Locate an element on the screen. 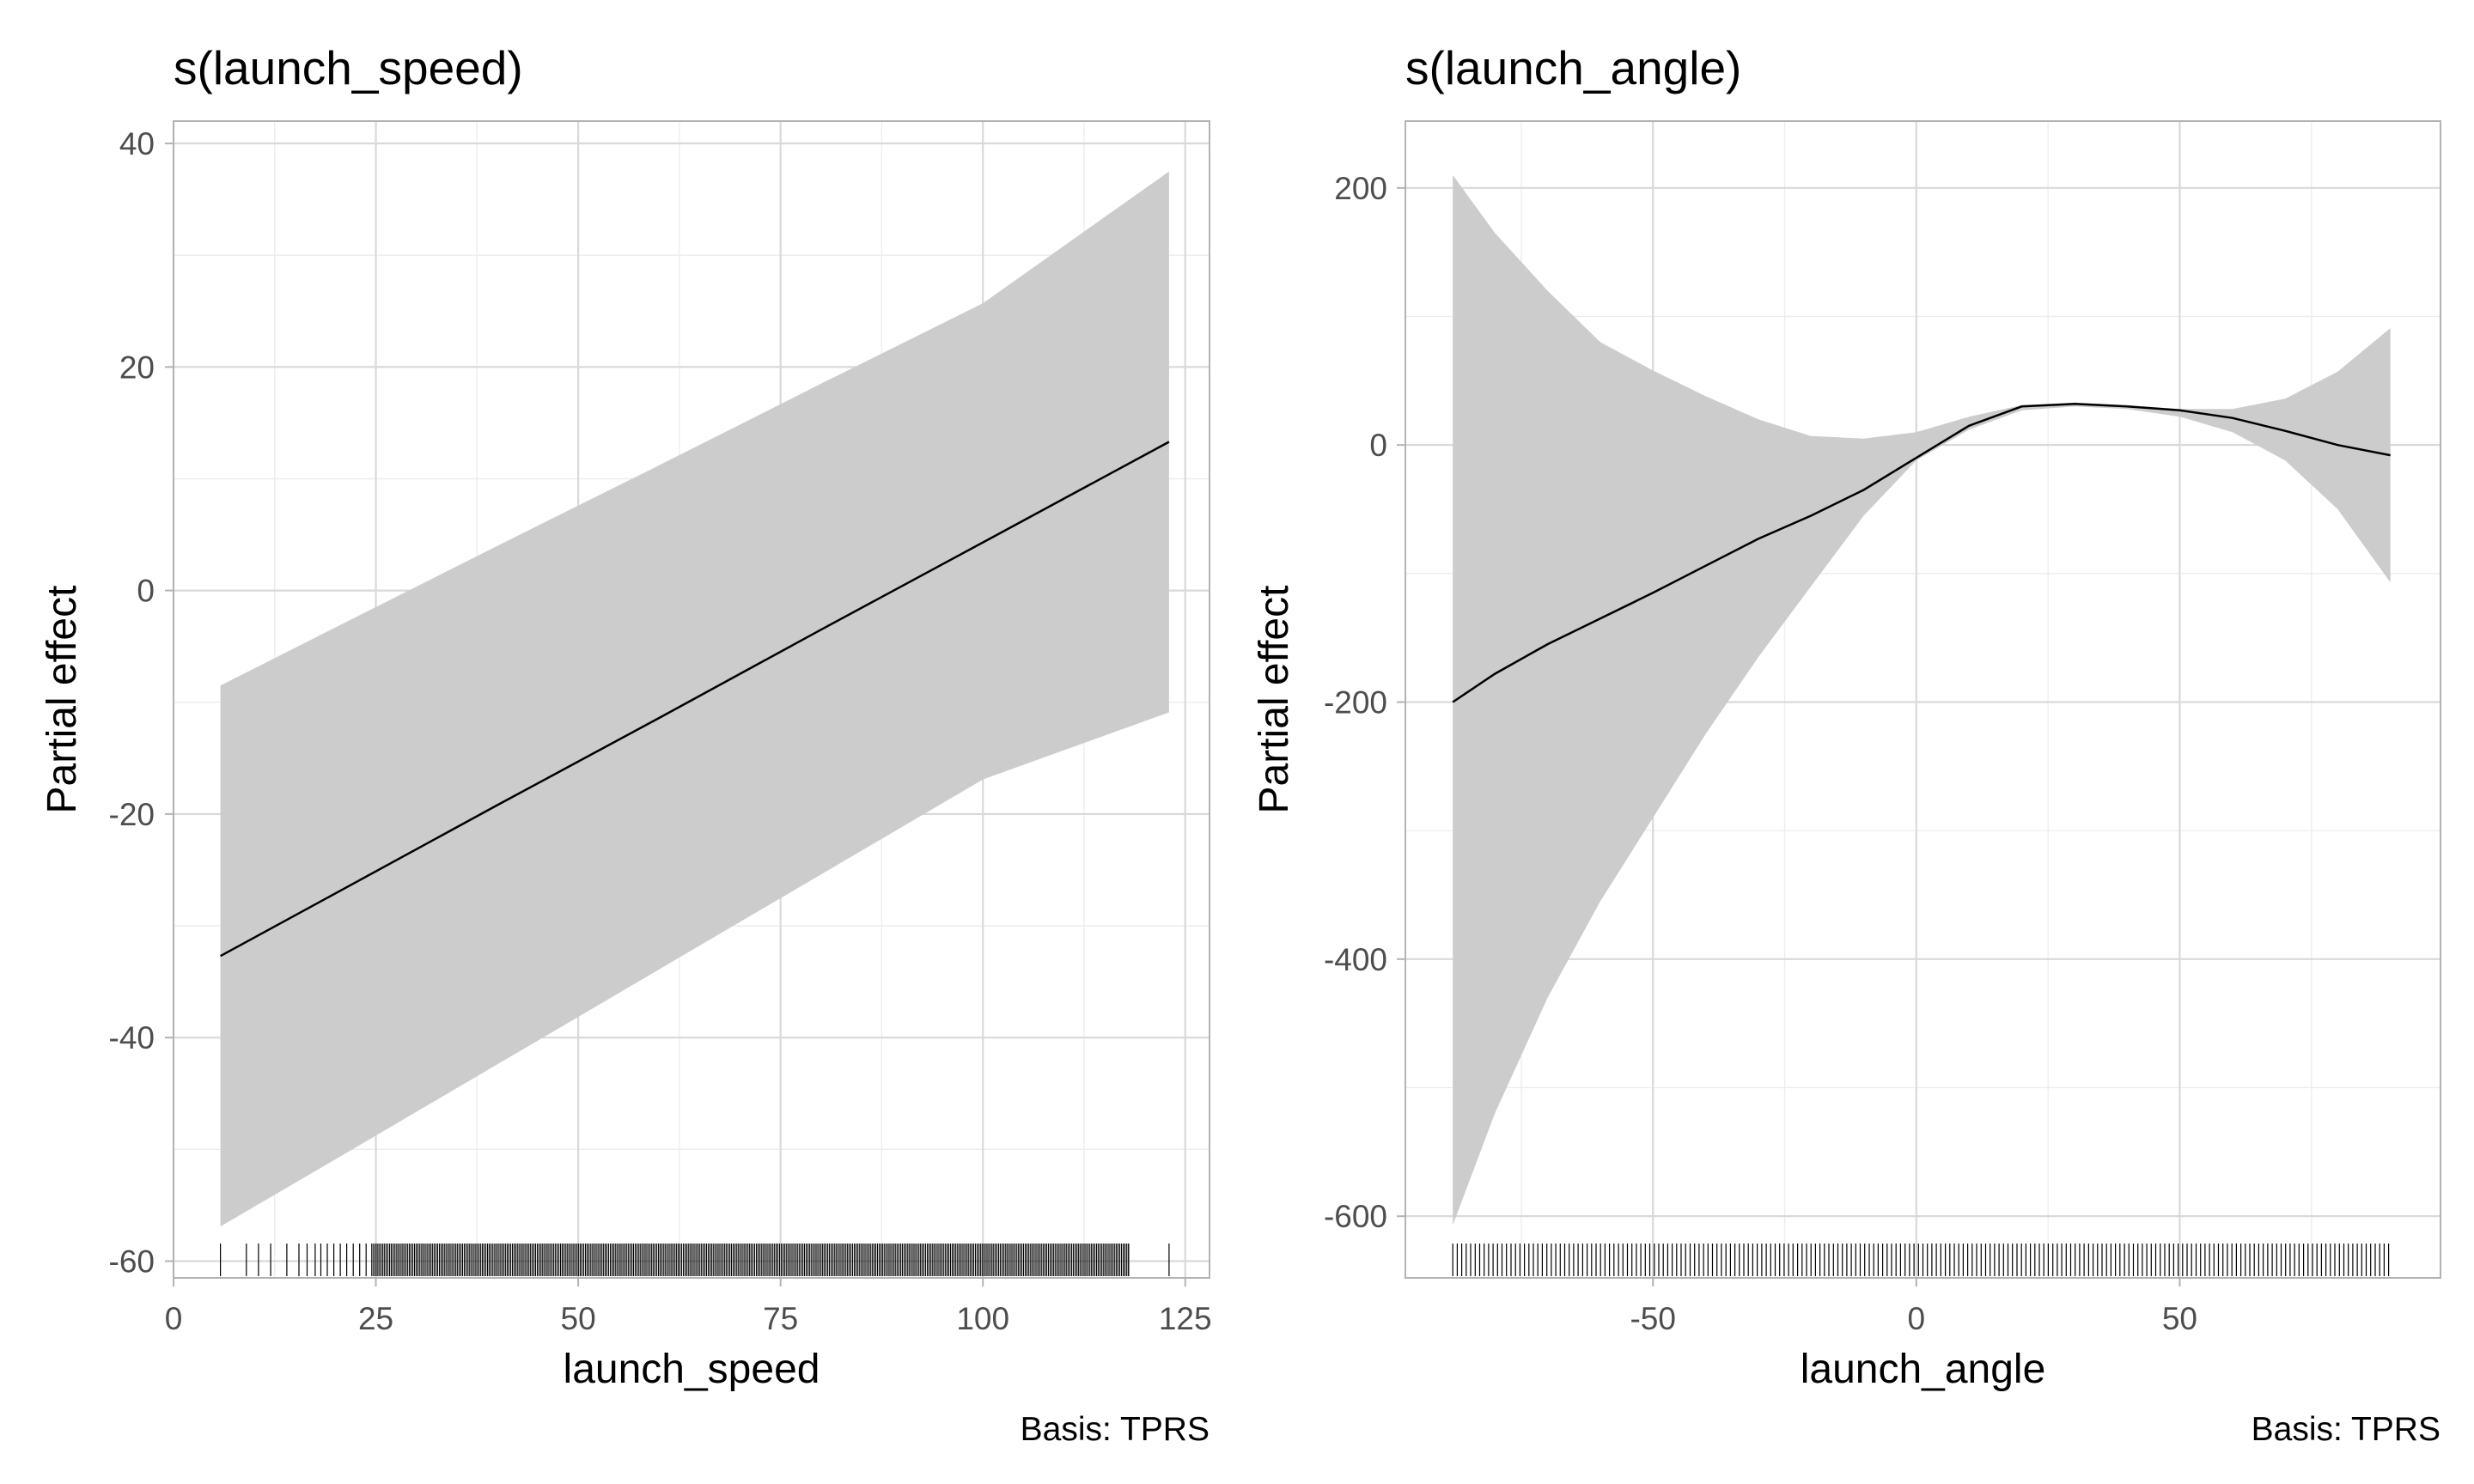  x-axis-title: launch_angle is located at coordinates (1923, 1369).